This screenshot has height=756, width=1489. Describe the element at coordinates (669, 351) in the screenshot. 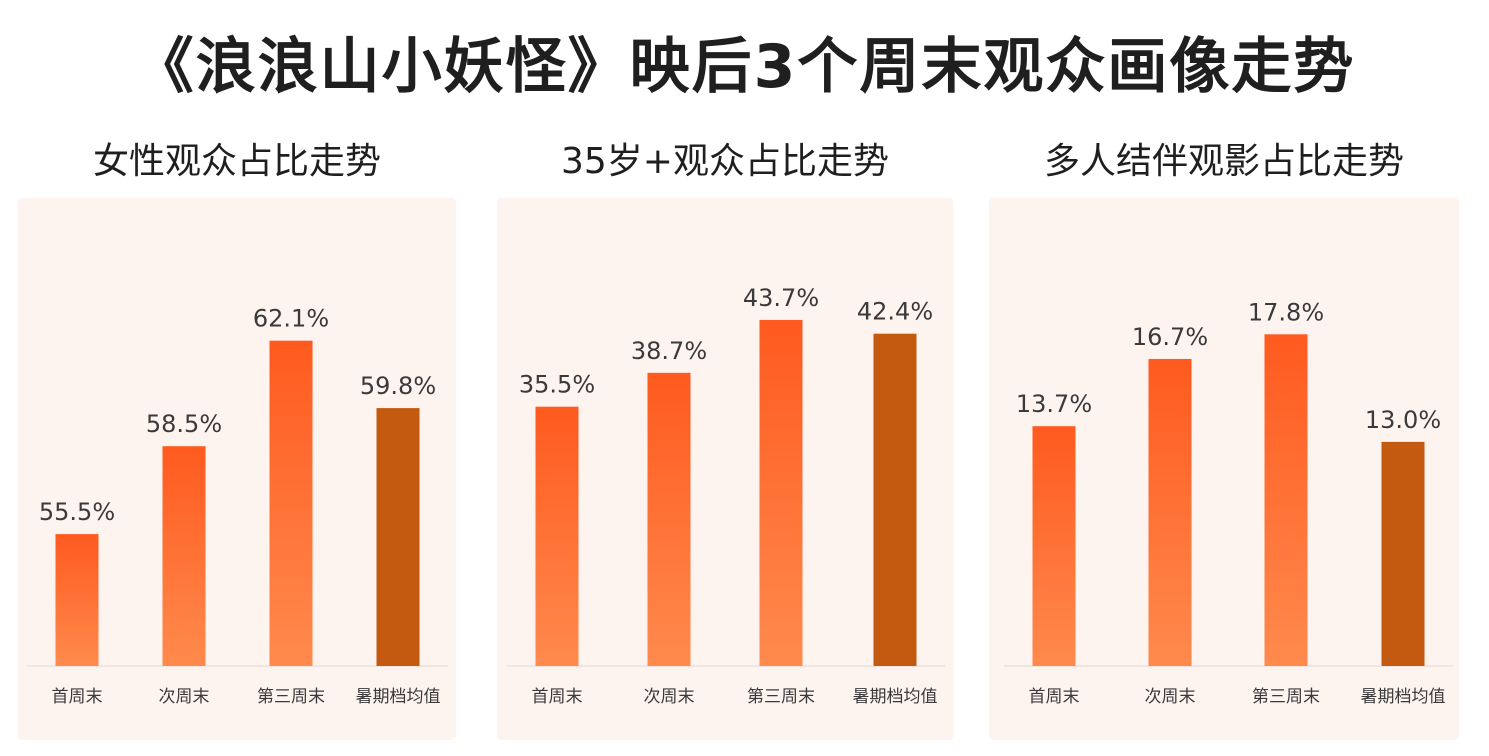

I see `data-label-age35-2: 38.7%` at that location.